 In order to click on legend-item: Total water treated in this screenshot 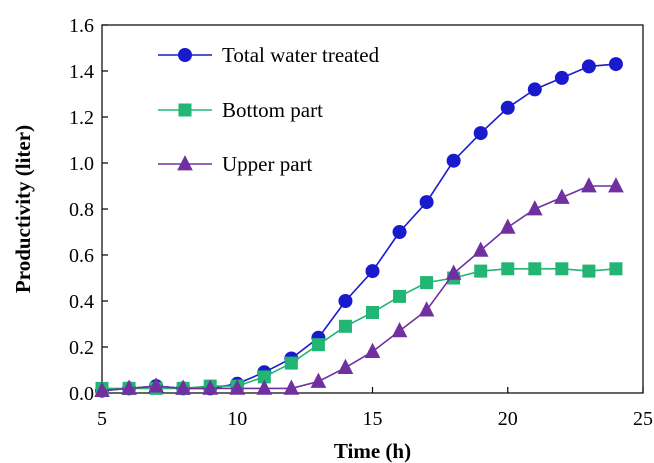, I will do `click(269, 55)`.